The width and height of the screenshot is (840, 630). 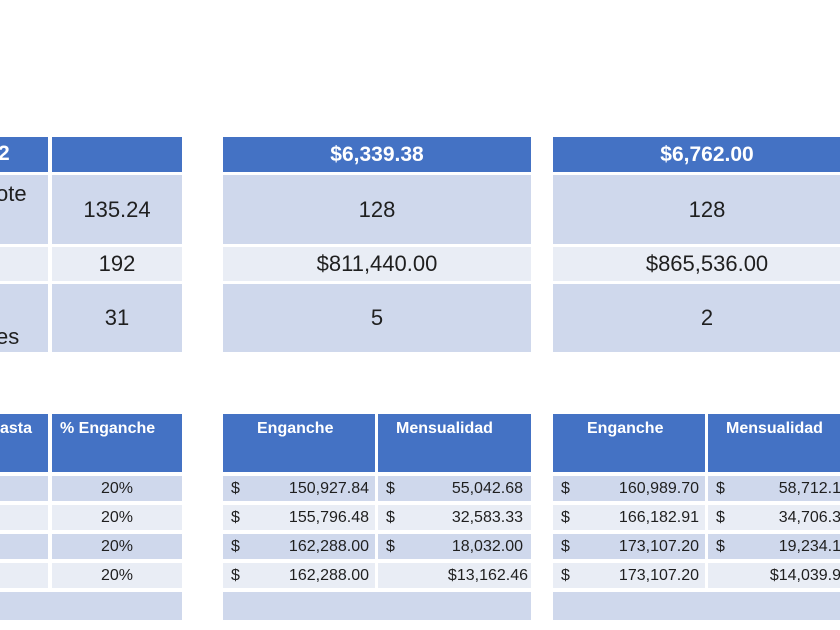 What do you see at coordinates (24, 443) in the screenshot?
I see `table-header-cell: asta` at bounding box center [24, 443].